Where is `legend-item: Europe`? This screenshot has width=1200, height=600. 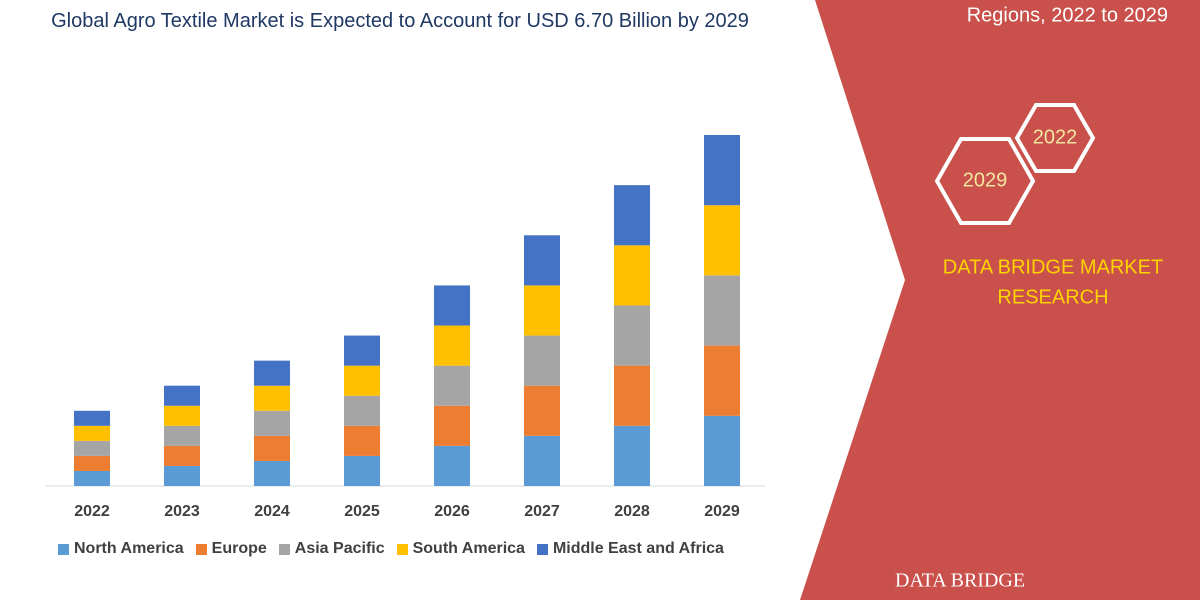
legend-item: Europe is located at coordinates (231, 549).